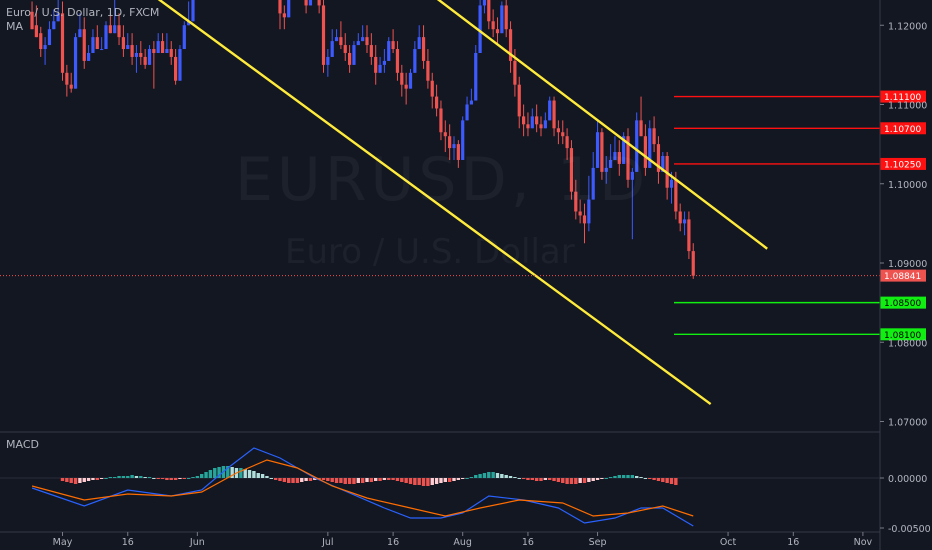  I want to click on time-tick-label: Nov, so click(863, 542).